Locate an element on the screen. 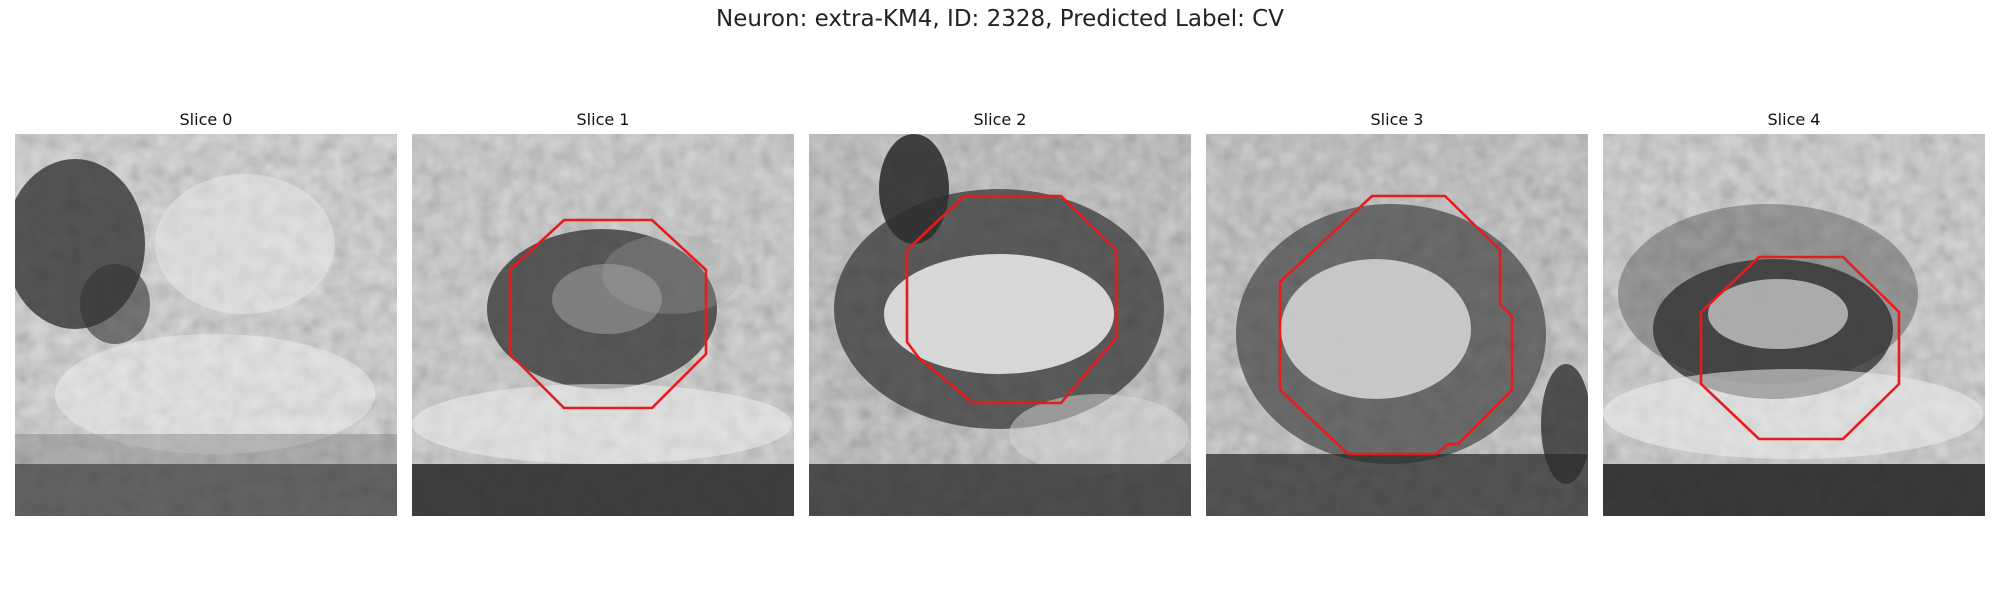 The height and width of the screenshot is (600, 2000). slice-title-0: Slice 0 is located at coordinates (206, 119).